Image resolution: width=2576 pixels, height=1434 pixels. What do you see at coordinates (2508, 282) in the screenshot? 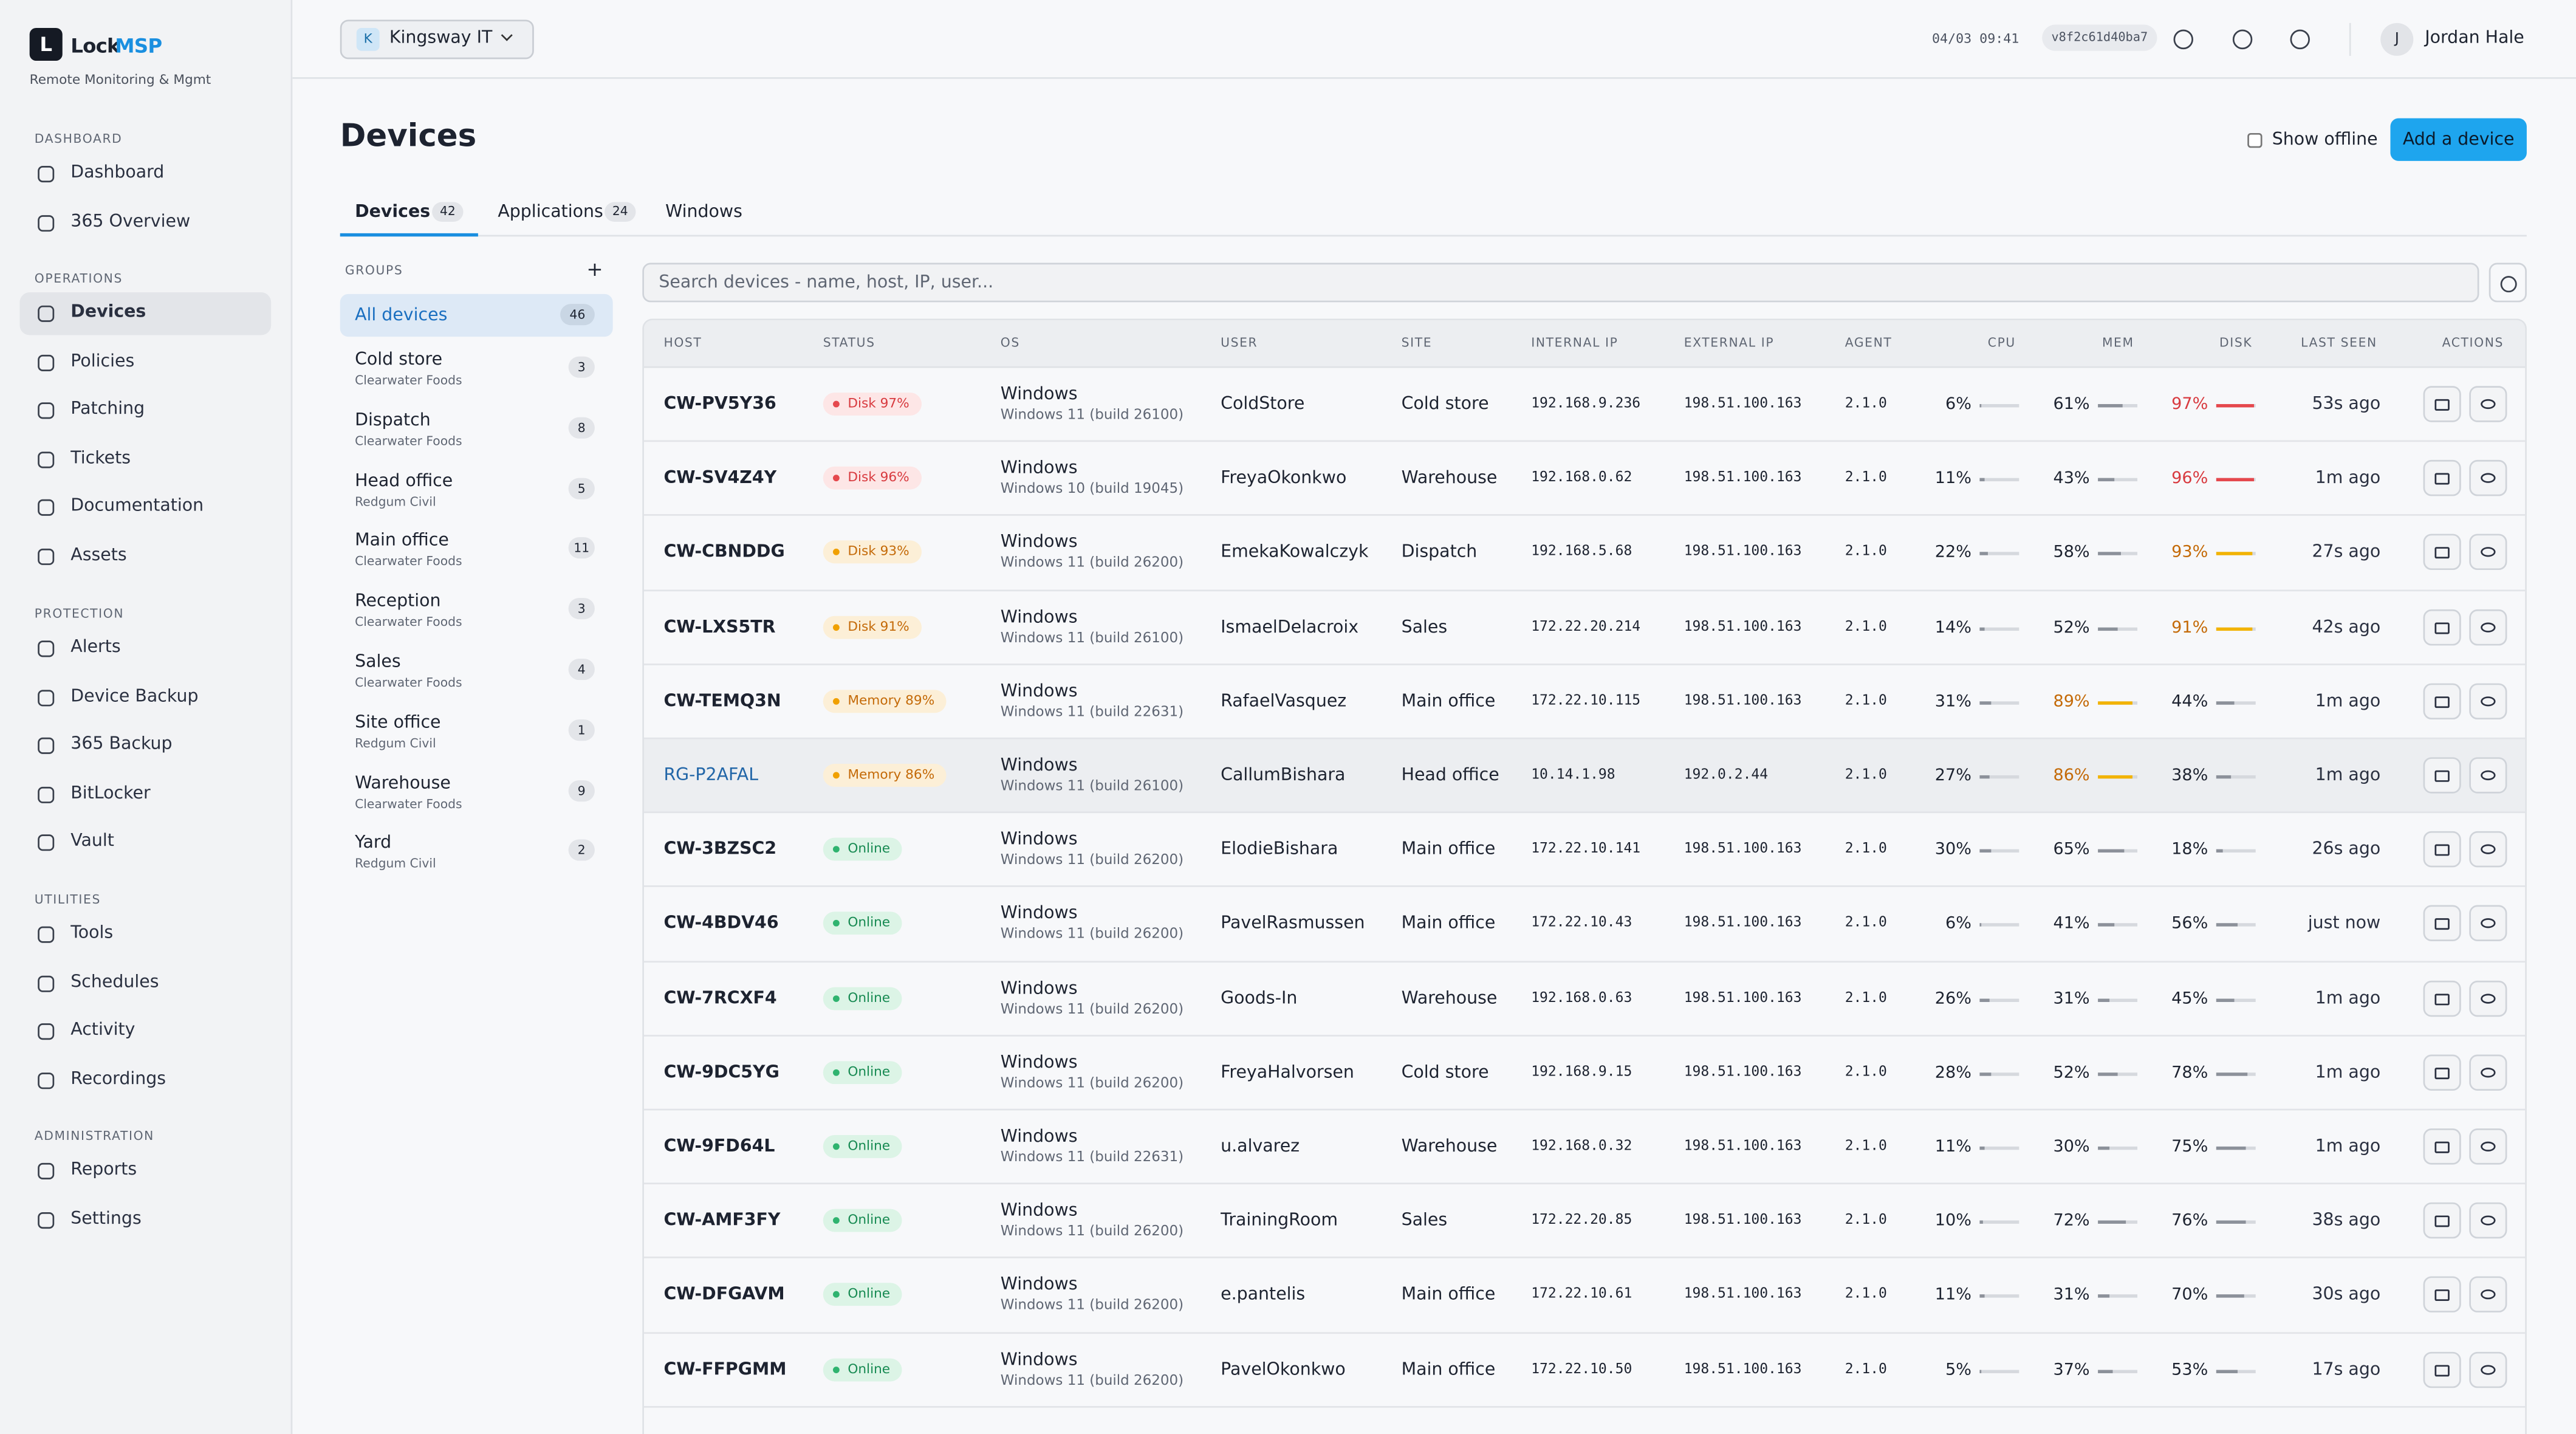
I see `settings-button` at bounding box center [2508, 282].